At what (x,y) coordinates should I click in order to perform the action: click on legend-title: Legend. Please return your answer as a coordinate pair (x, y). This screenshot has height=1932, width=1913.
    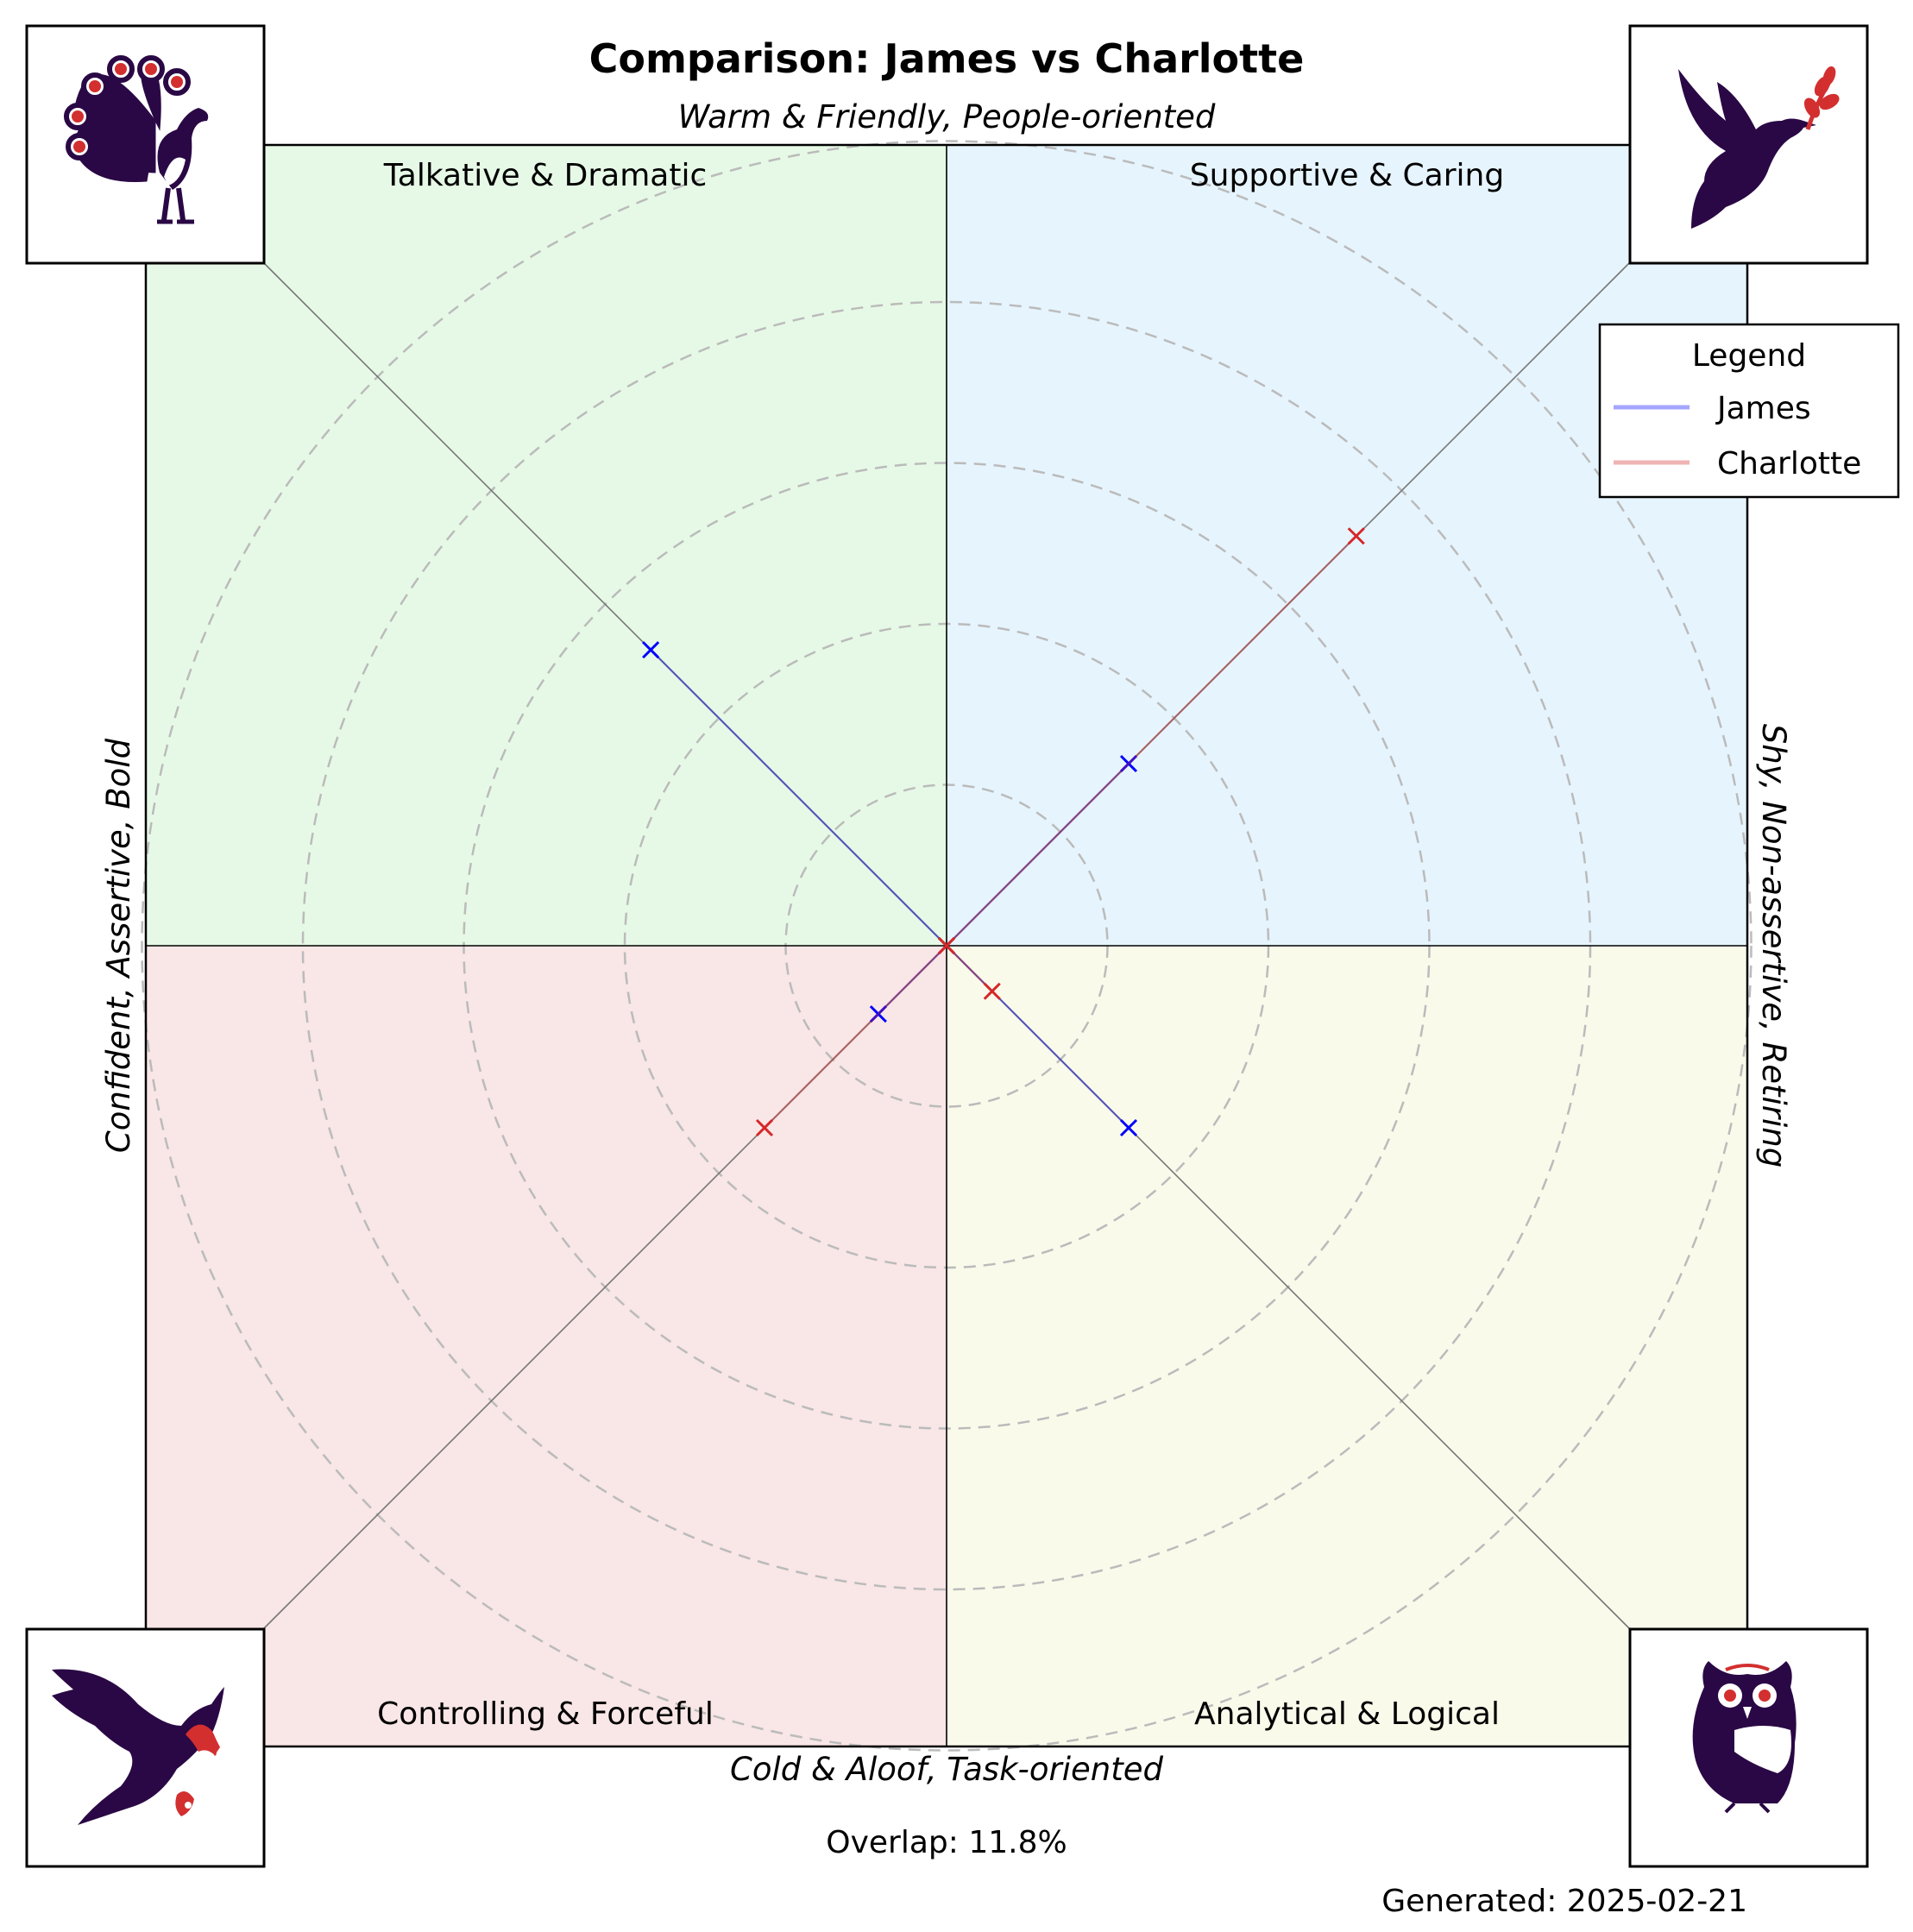
    Looking at the image, I should click on (1749, 356).